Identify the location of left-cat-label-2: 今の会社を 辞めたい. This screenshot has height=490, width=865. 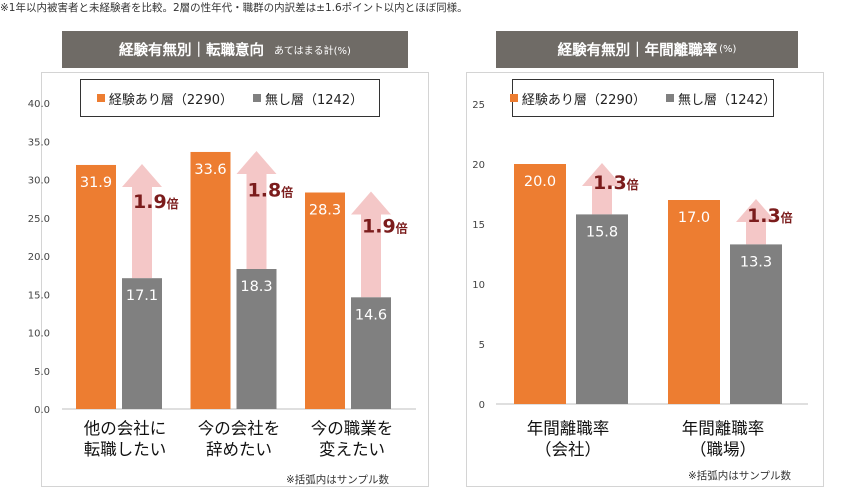
(239, 439).